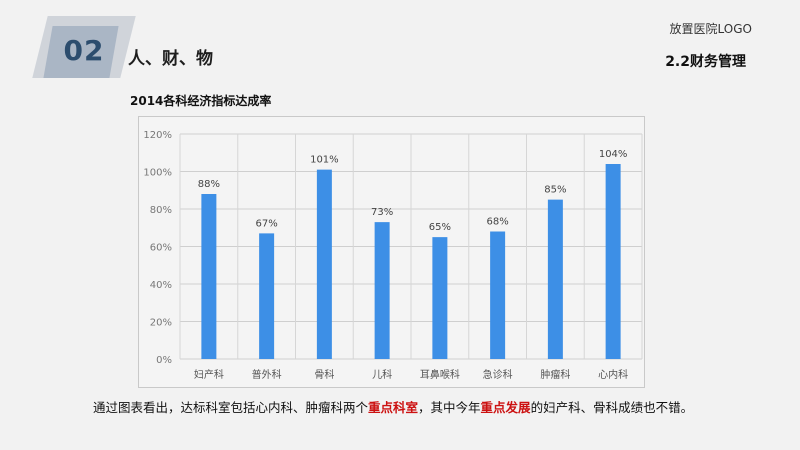 This screenshot has height=450, width=800. What do you see at coordinates (209, 184) in the screenshot?
I see `bar-value-label: 88%` at bounding box center [209, 184].